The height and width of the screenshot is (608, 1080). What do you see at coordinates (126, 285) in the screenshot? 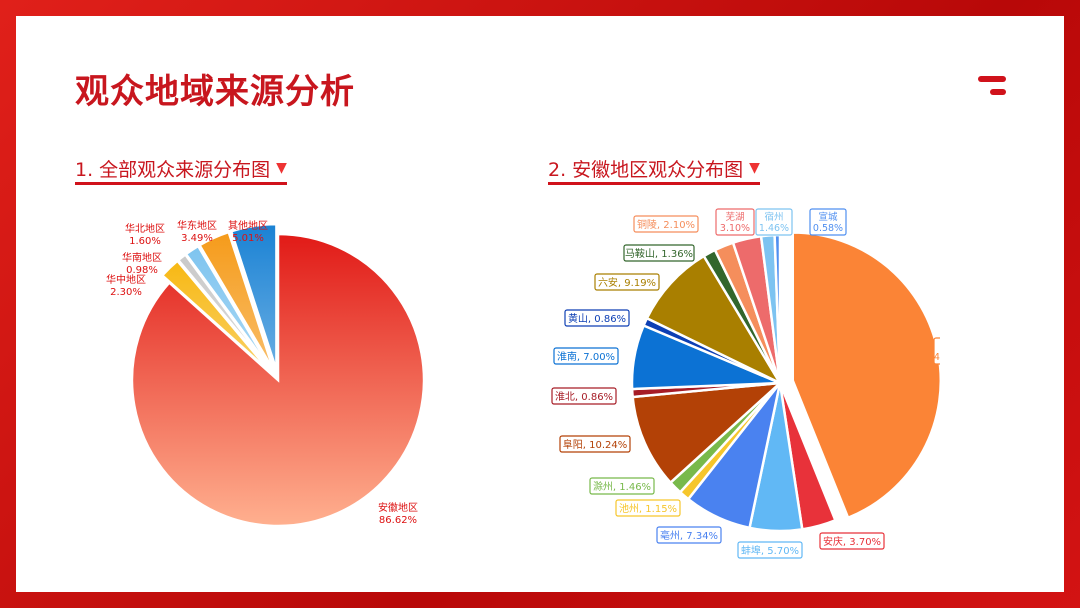
I see `pie-label-华中地区: 华中地区 2.30%` at bounding box center [126, 285].